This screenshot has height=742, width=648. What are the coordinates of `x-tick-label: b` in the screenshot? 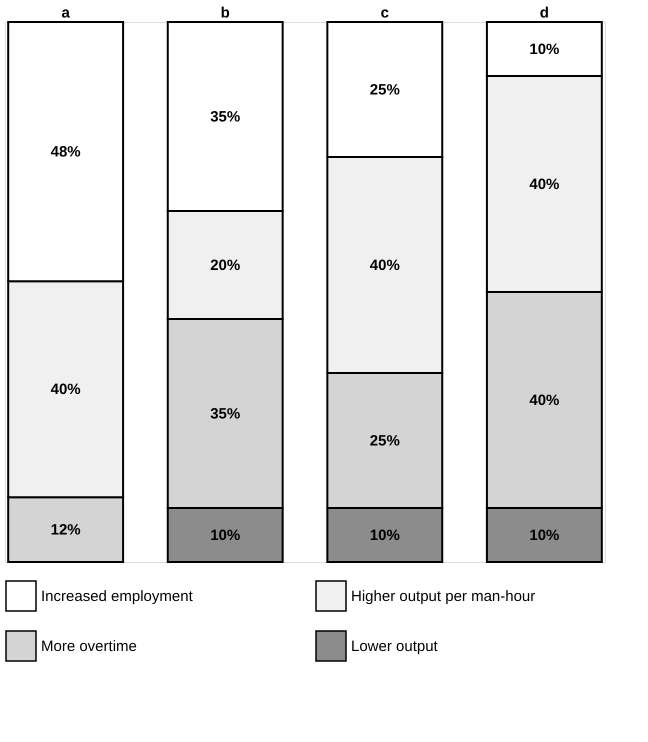 It's located at (225, 13).